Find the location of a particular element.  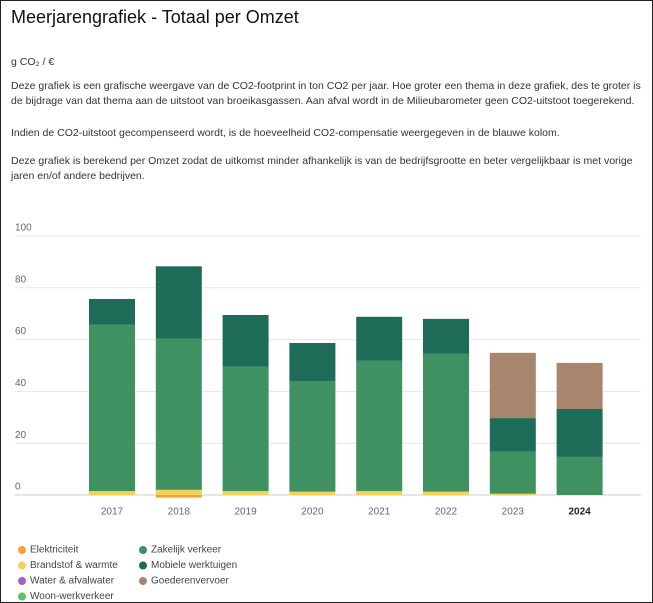

legend-label: Mobiele werktuigen is located at coordinates (194, 565).